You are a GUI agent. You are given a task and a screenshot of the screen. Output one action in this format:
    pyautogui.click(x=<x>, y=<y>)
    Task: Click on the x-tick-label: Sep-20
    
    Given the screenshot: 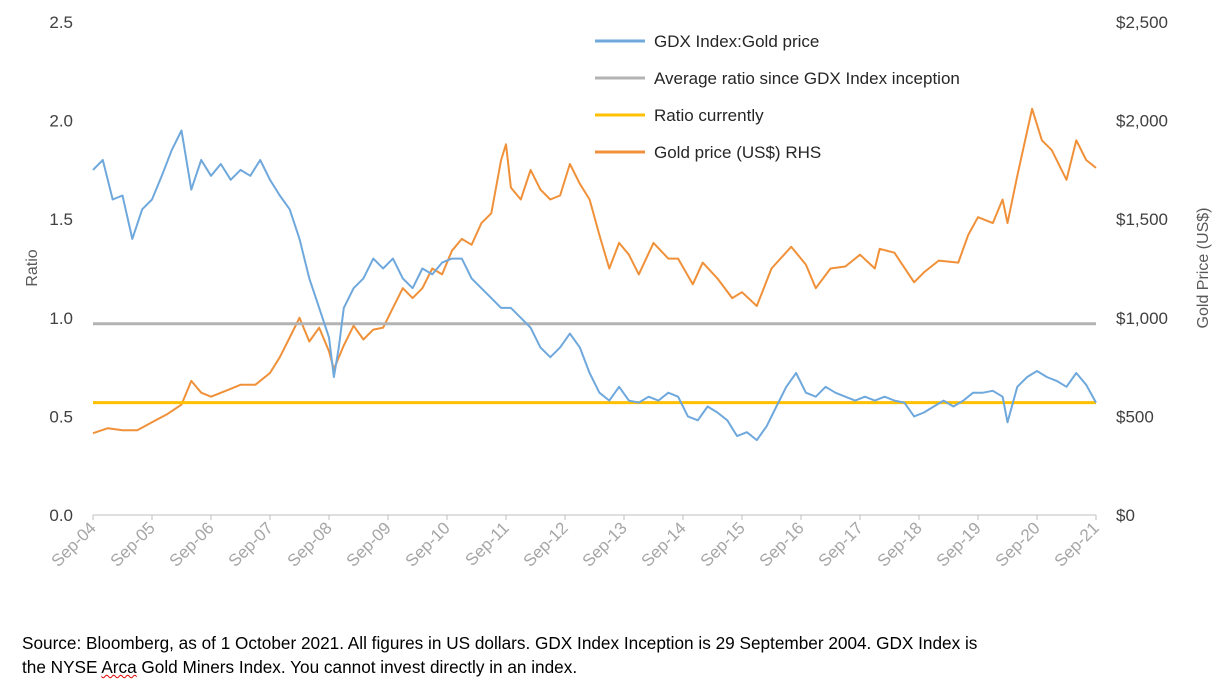 What is the action you would take?
    pyautogui.click(x=1018, y=544)
    